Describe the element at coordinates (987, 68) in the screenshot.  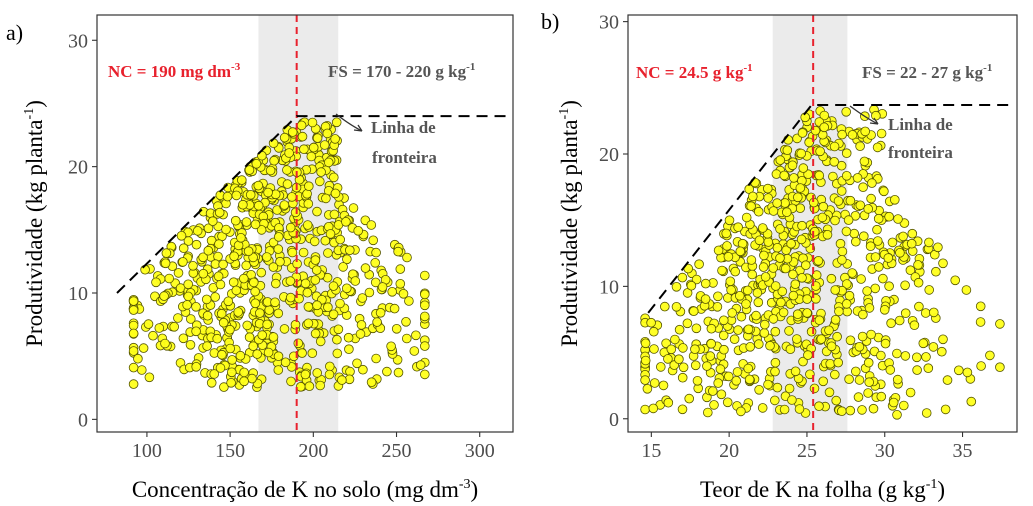
I see `fs-annotation-sup: -1` at that location.